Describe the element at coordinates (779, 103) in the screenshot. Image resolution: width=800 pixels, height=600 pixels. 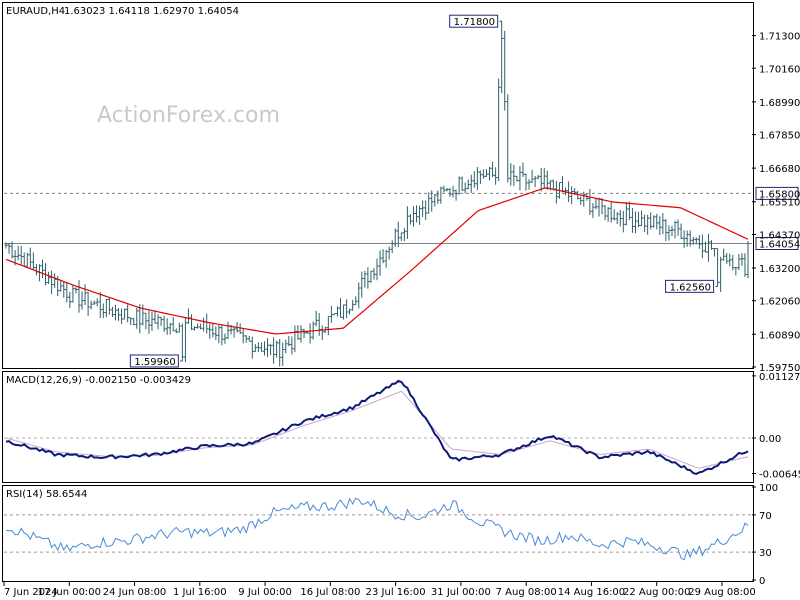
I see `price-y-tick-label: 1.68990` at that location.